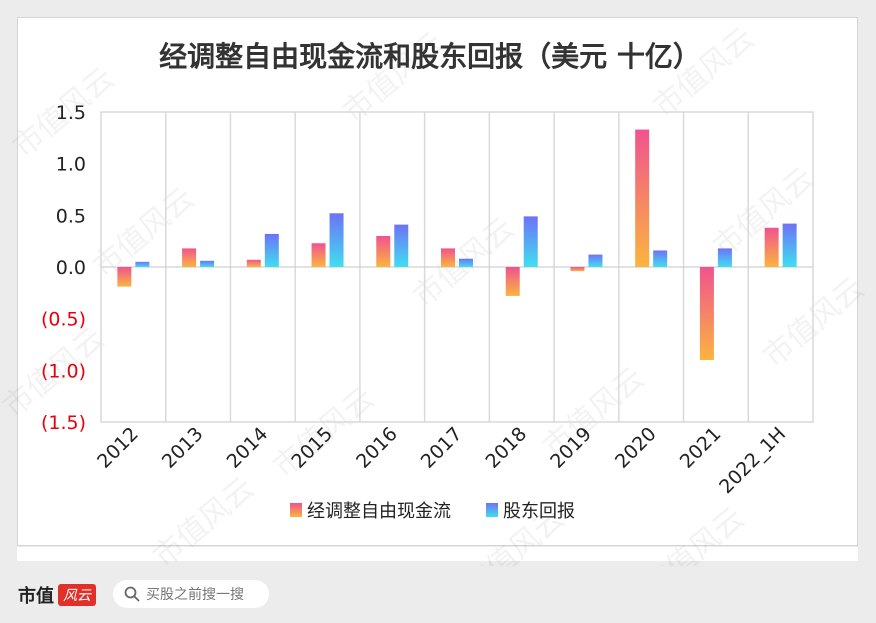  I want to click on search-box: 买股之前搜一搜, so click(191, 594).